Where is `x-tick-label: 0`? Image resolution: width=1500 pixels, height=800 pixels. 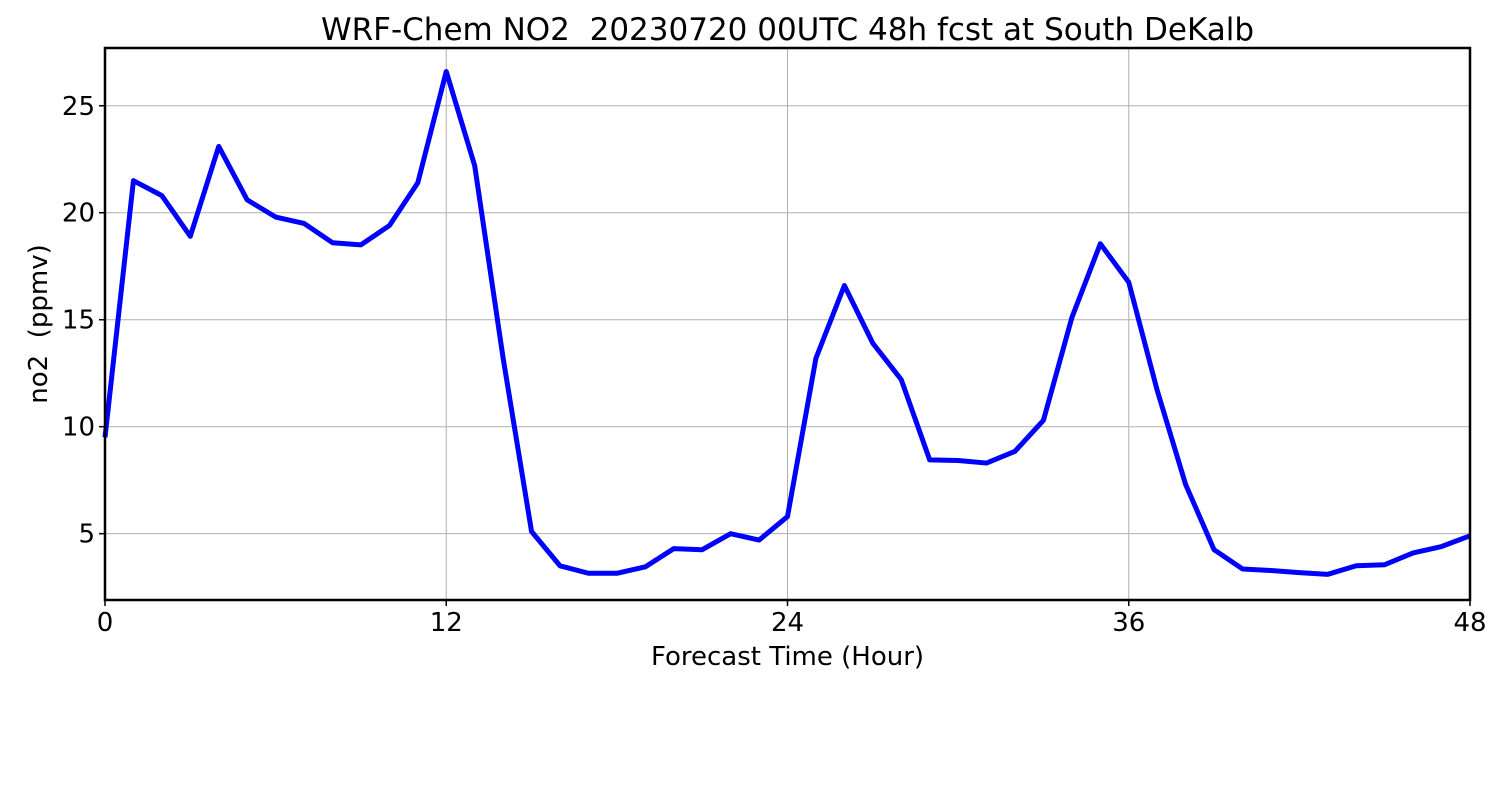
x-tick-label: 0 is located at coordinates (105, 623).